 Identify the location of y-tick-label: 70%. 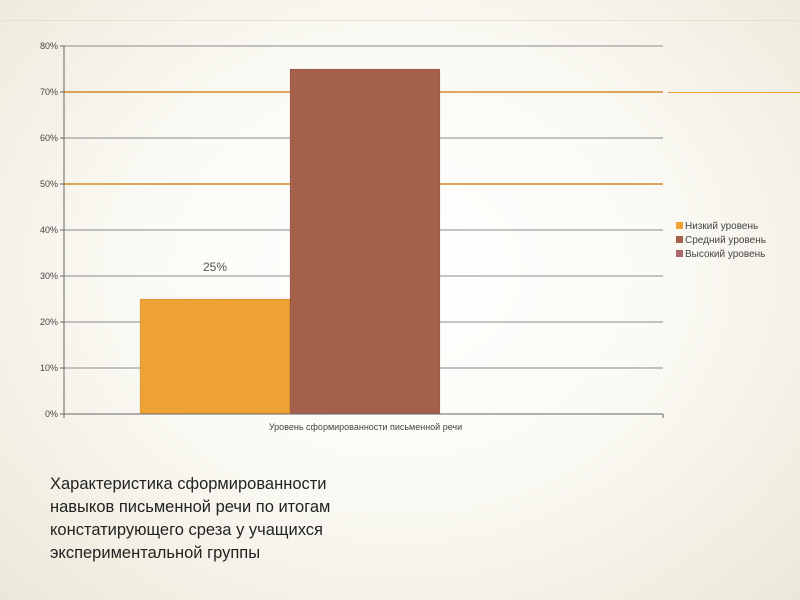
(49, 92).